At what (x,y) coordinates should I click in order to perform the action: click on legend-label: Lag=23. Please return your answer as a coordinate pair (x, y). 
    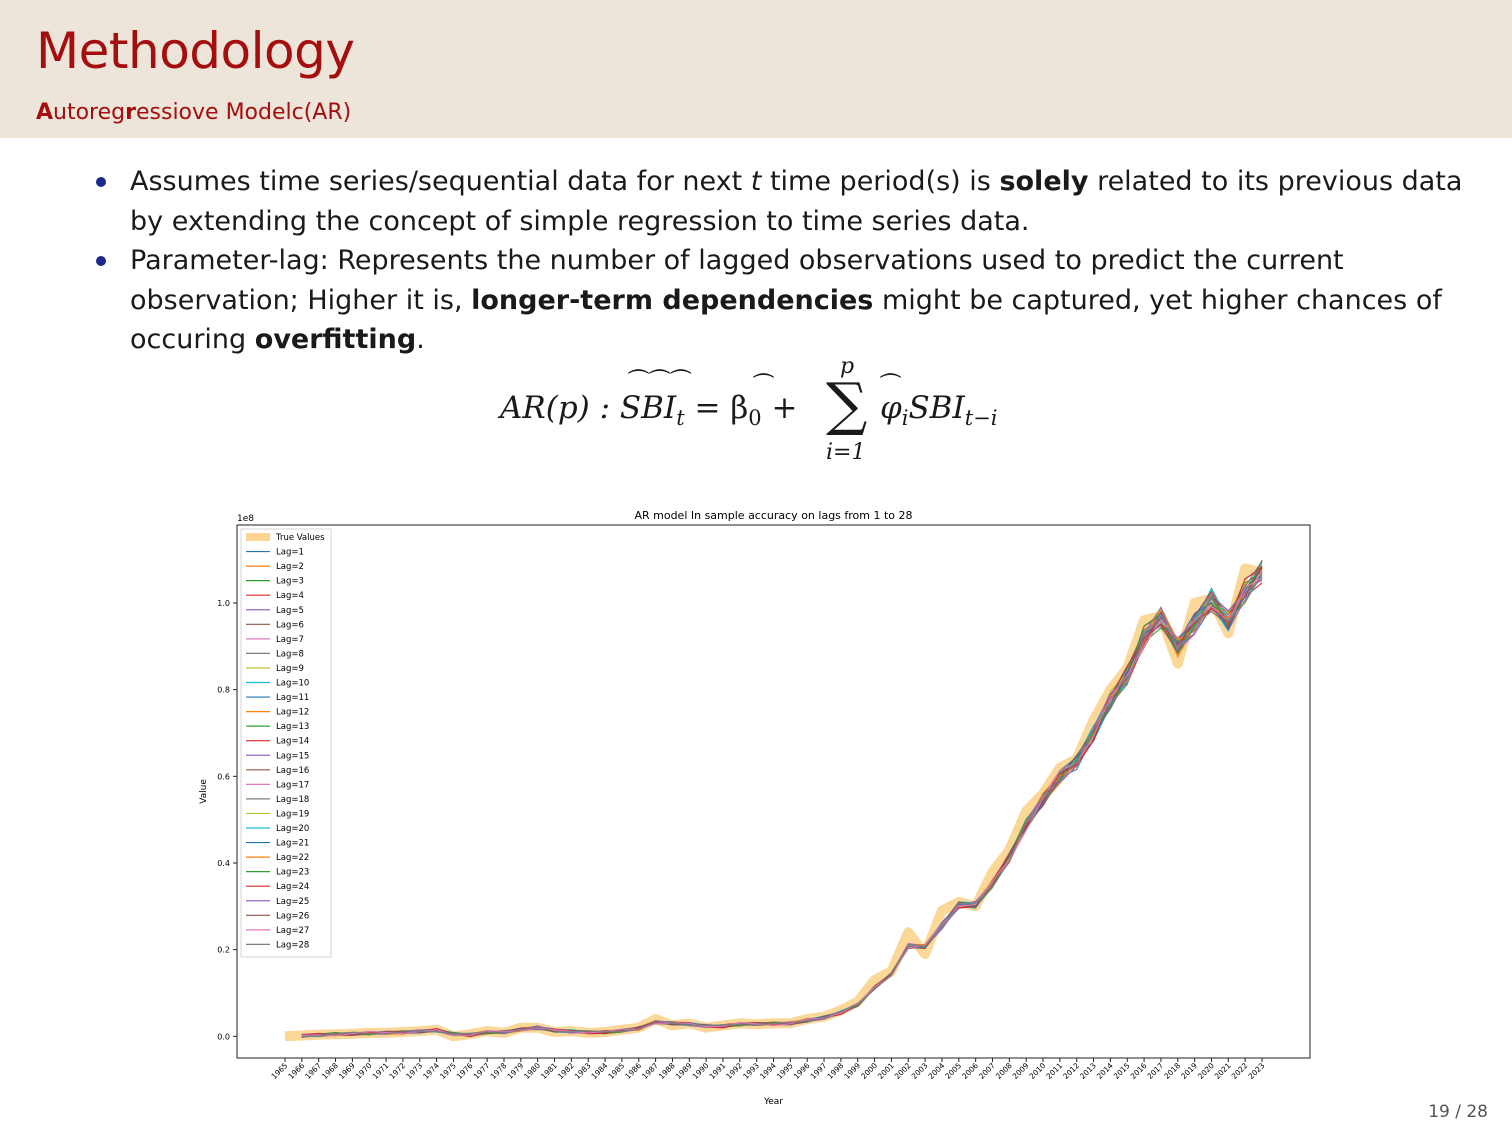
    Looking at the image, I should click on (292, 873).